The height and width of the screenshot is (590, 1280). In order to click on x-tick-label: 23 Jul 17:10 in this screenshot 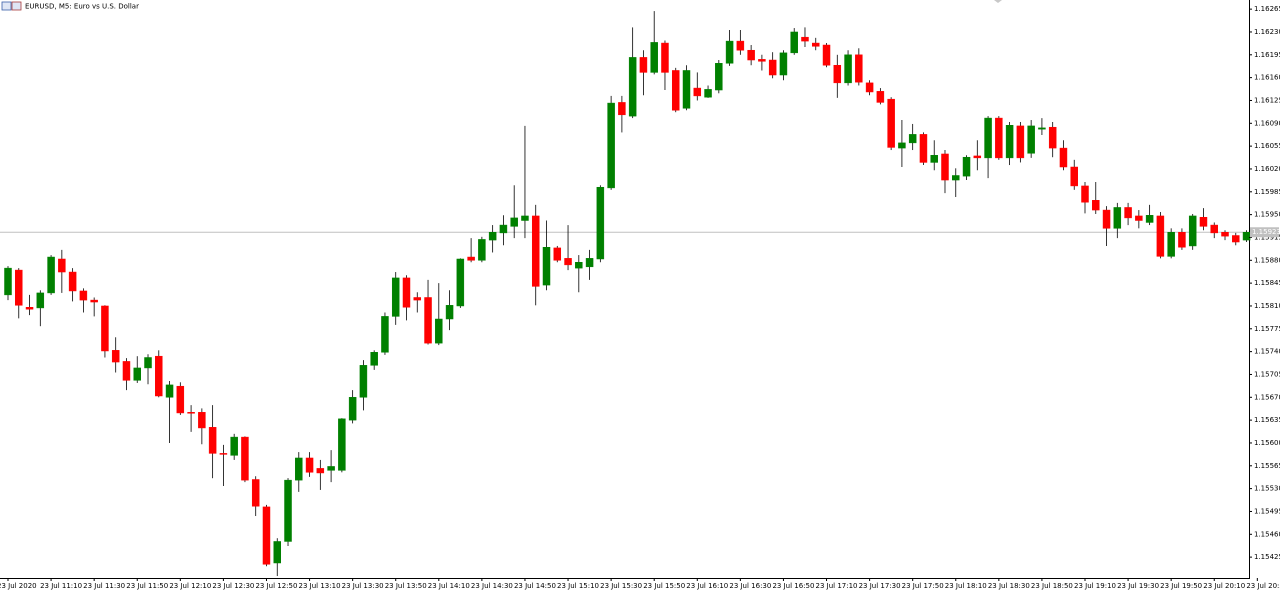, I will do `click(837, 586)`.